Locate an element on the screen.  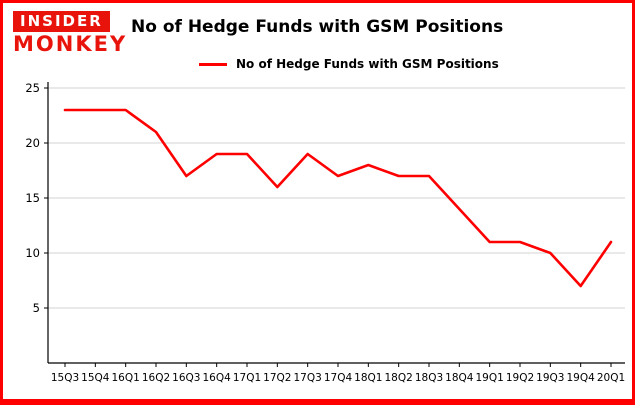
legend-line-swatch is located at coordinates (213, 64).